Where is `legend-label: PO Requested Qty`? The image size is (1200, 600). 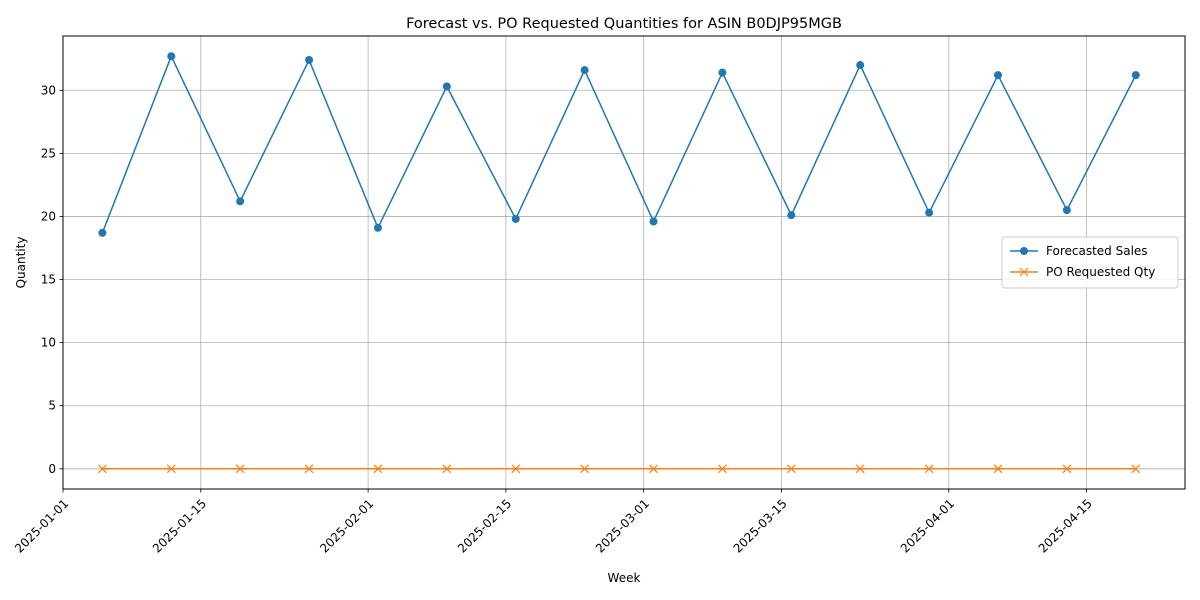
legend-label: PO Requested Qty is located at coordinates (1100, 272).